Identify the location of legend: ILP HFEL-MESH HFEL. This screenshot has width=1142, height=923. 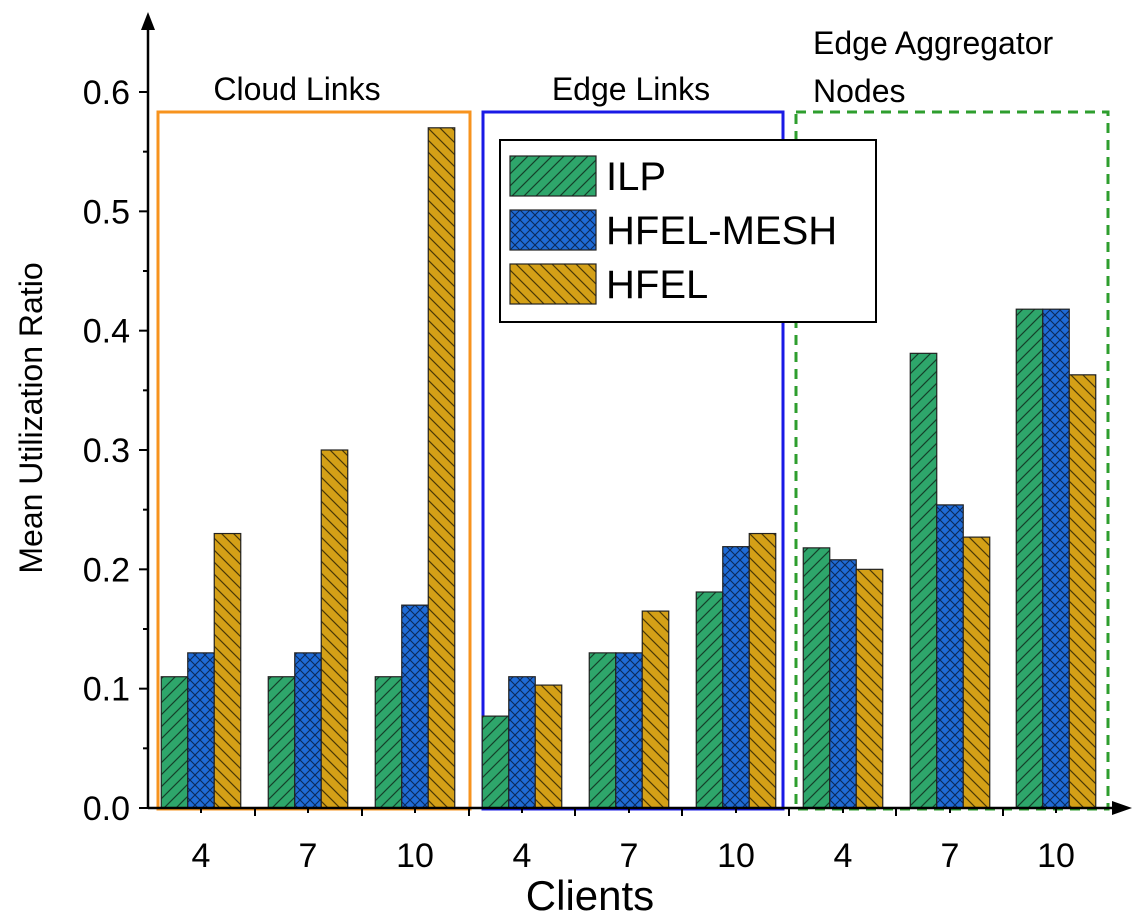
(688, 231).